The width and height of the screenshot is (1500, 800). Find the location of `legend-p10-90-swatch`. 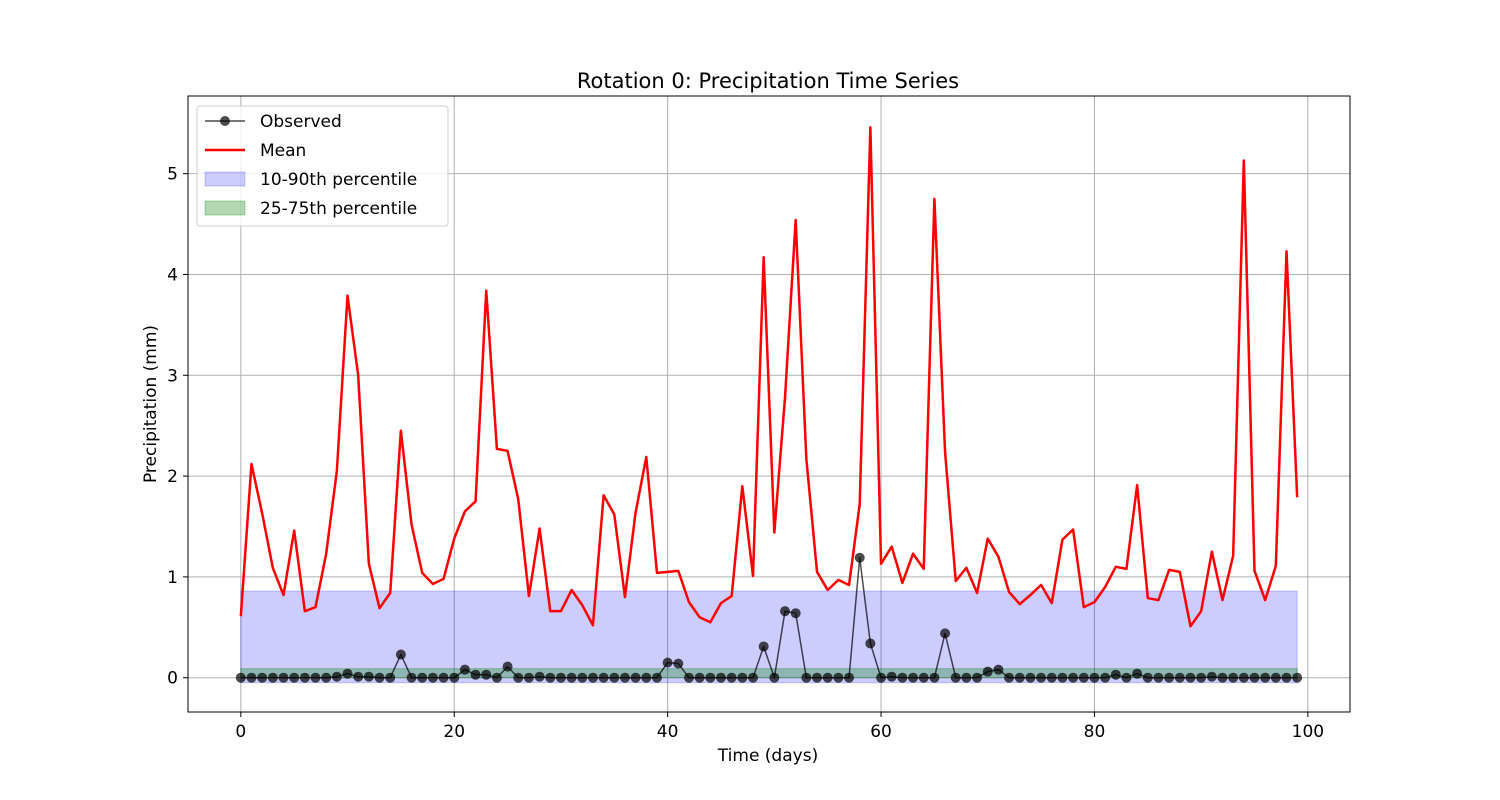

legend-p10-90-swatch is located at coordinates (225, 179).